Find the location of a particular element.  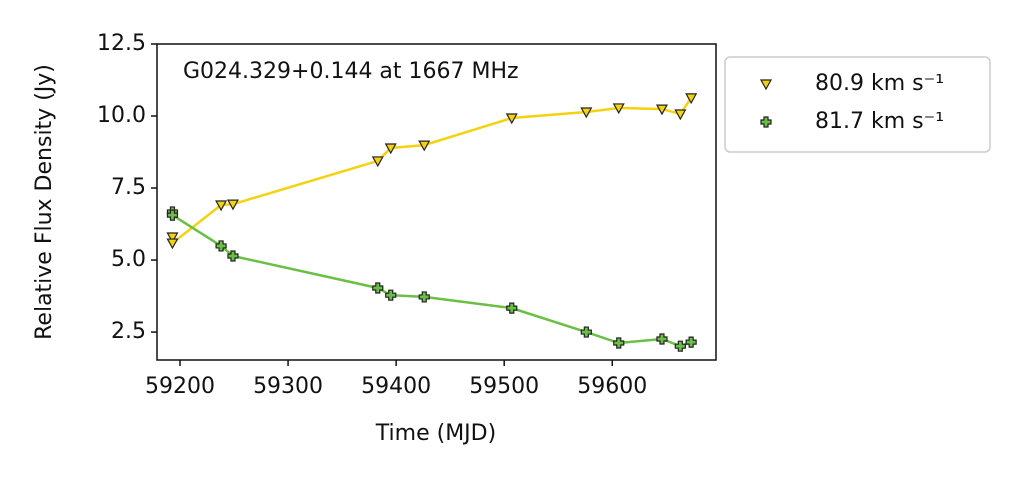

series-line is located at coordinates (431, 279).